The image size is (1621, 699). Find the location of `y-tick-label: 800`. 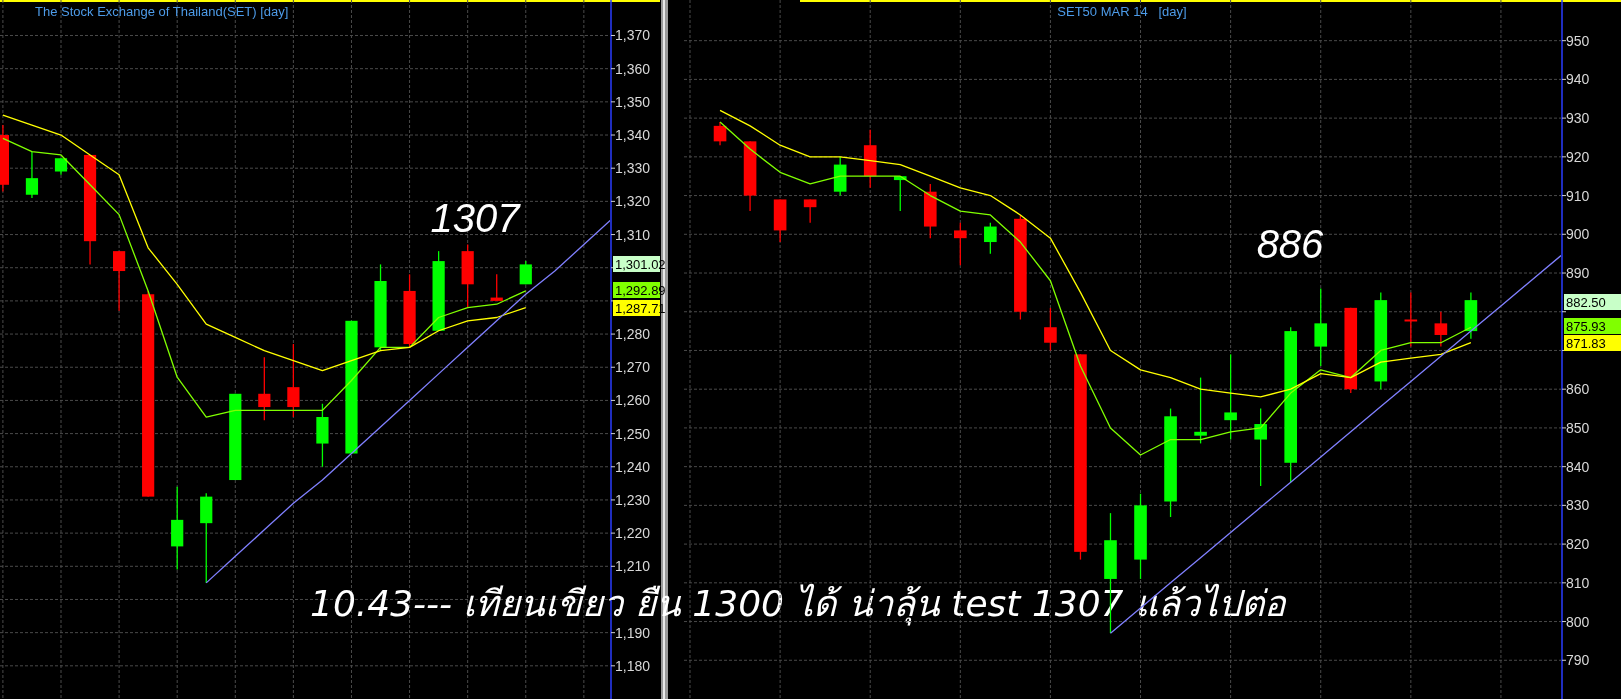

y-tick-label: 800 is located at coordinates (1578, 621).